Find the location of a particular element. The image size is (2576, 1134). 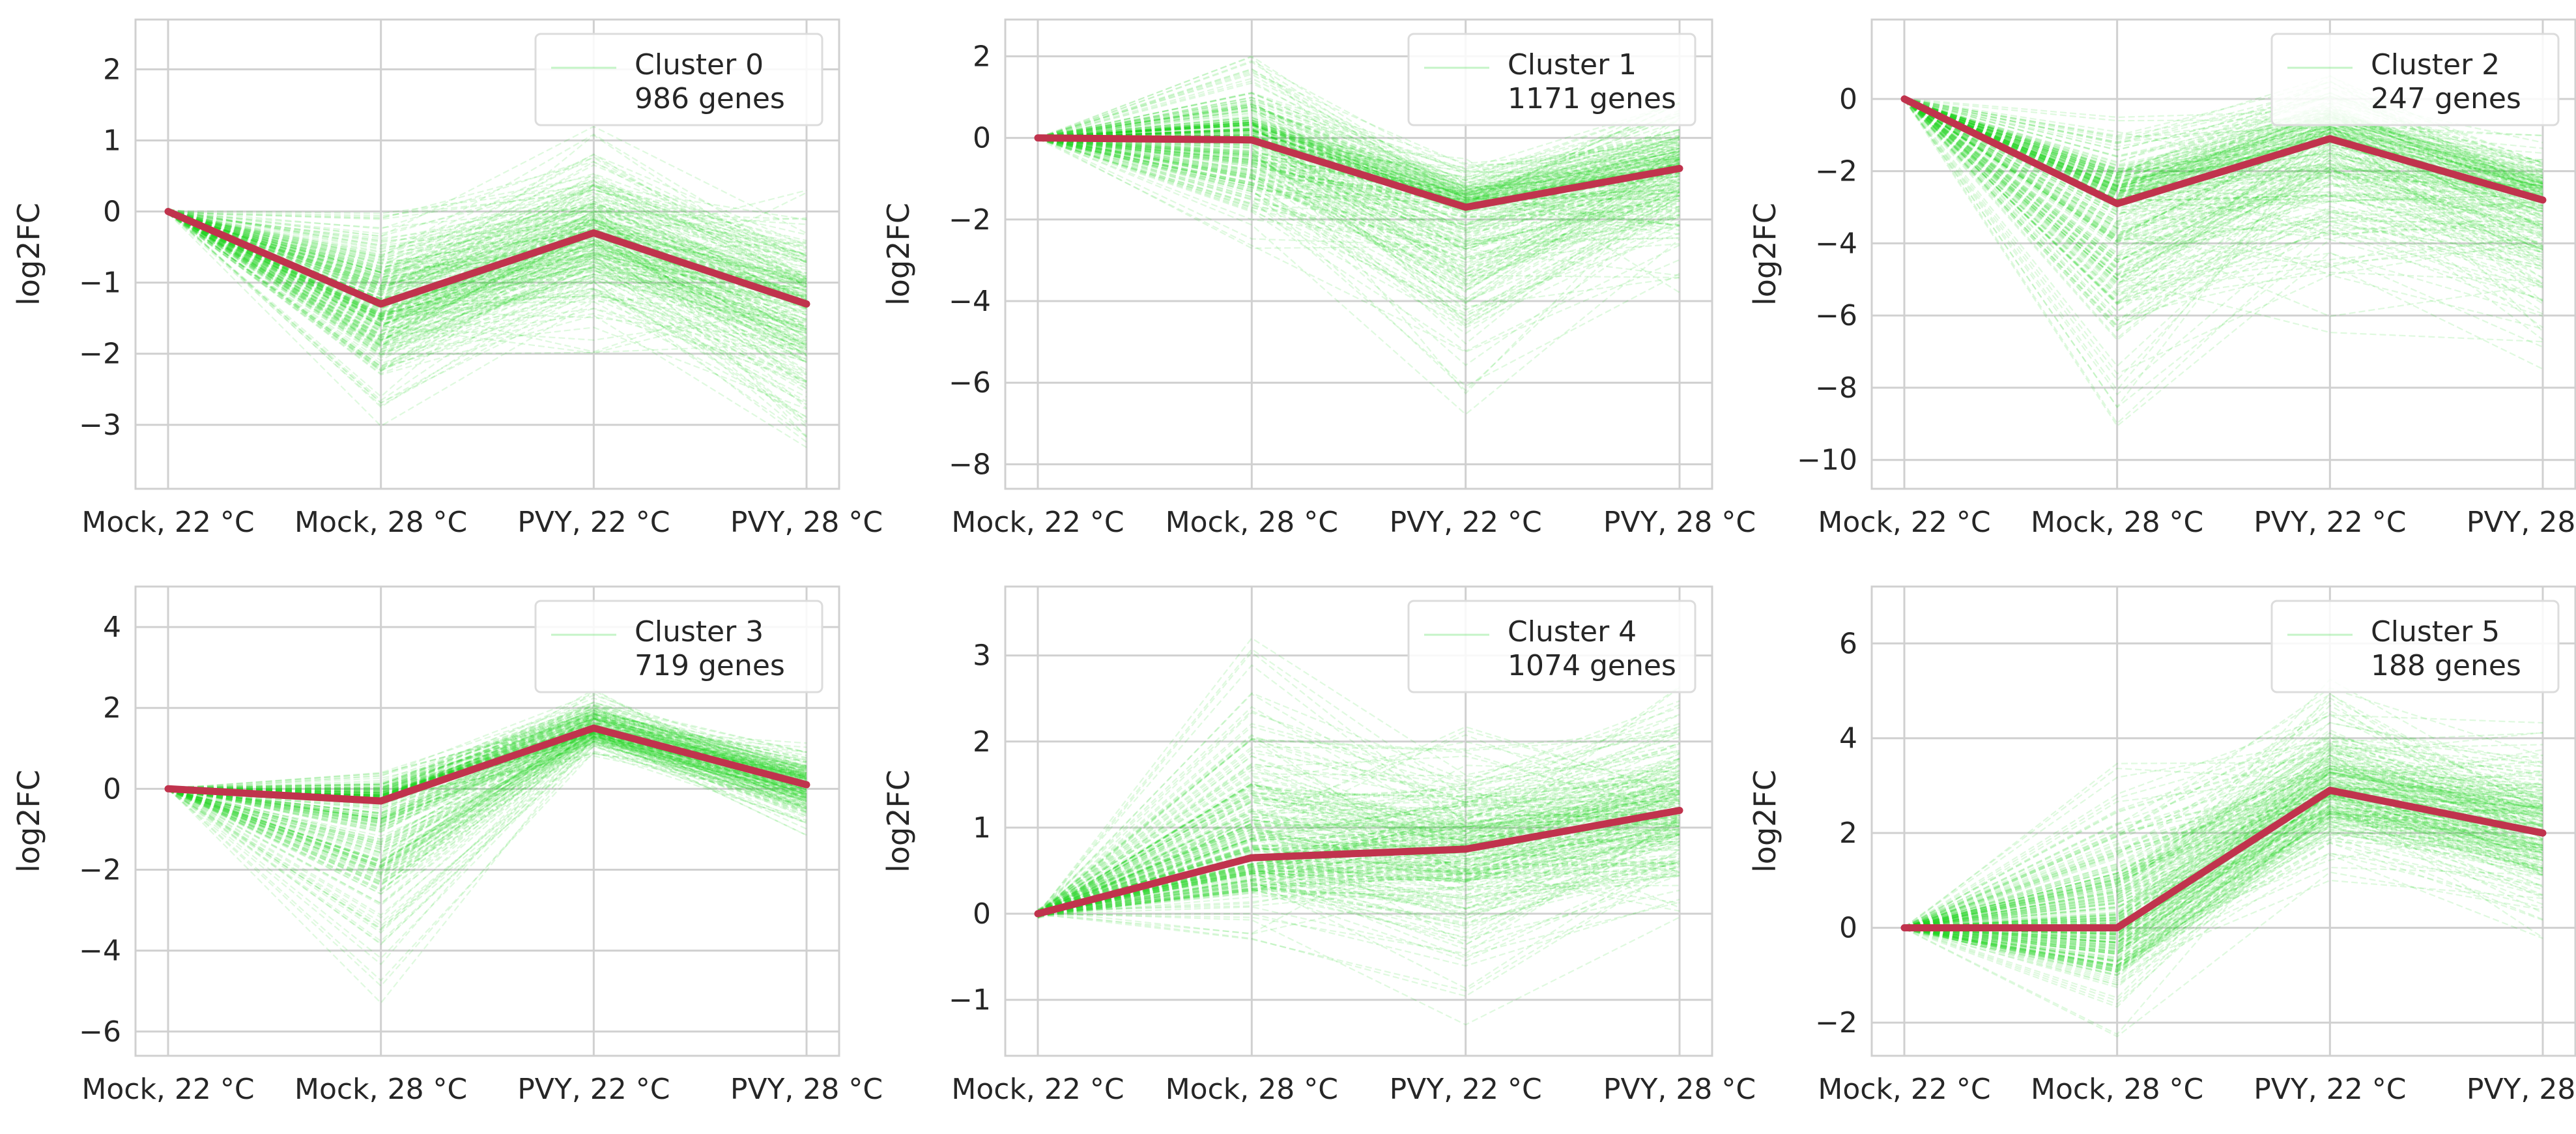

y-tick-label: 2 is located at coordinates (112, 708).